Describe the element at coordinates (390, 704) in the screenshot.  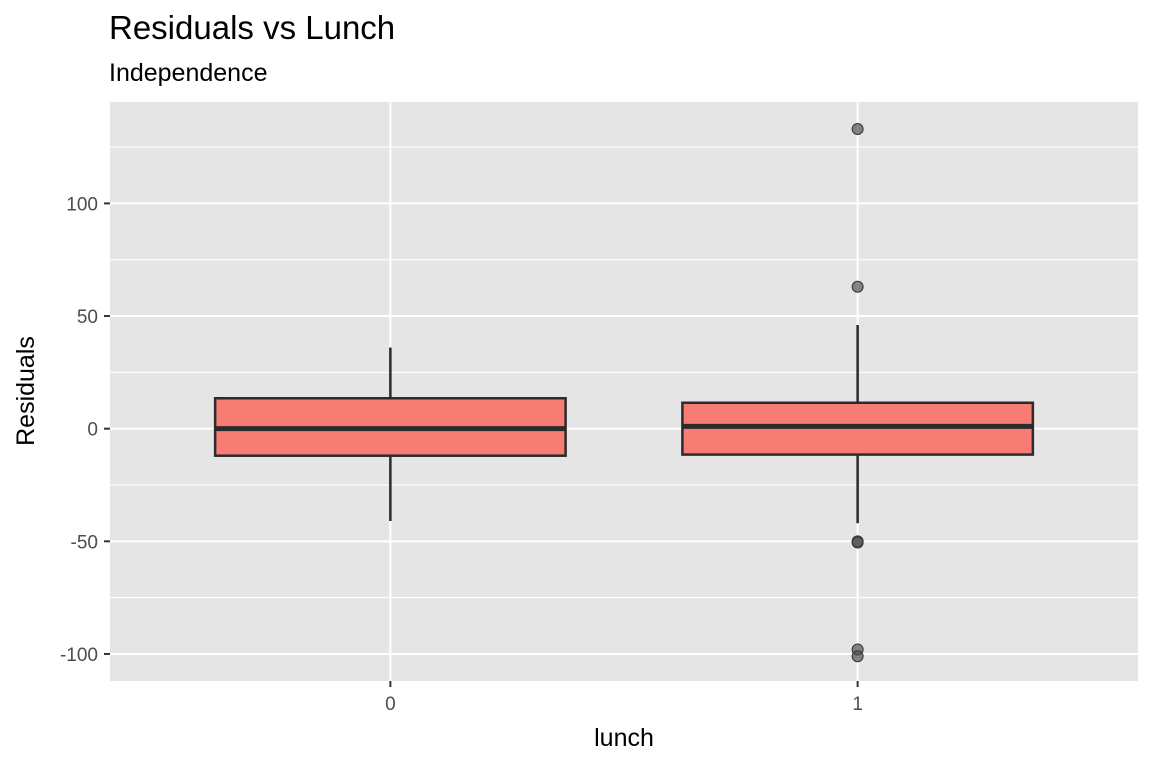
I see `x-tick-label: 0` at that location.